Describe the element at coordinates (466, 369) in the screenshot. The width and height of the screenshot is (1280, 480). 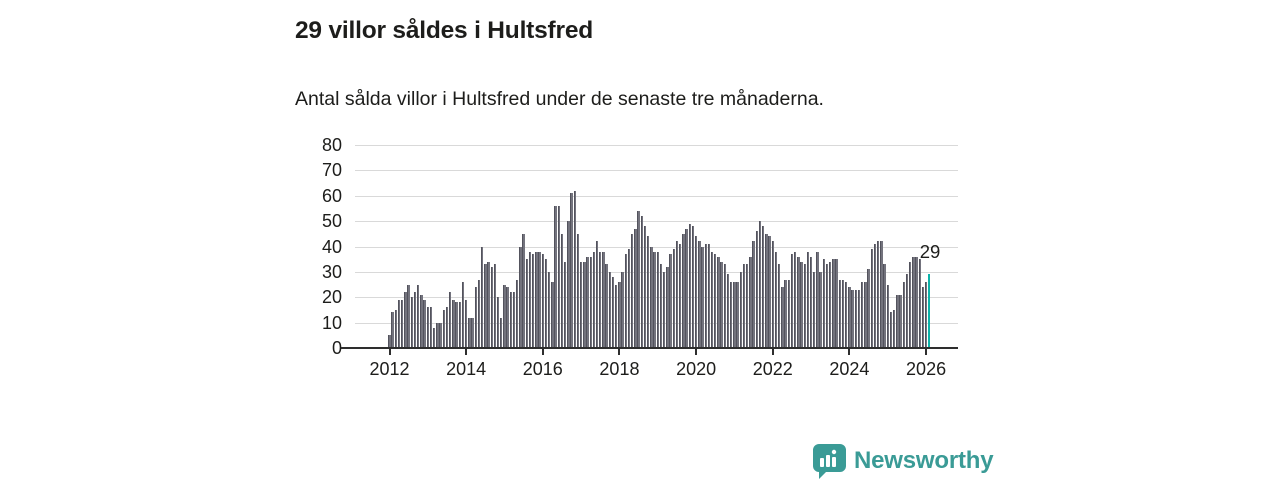
I see `x-axis-tick-label: 2014` at that location.